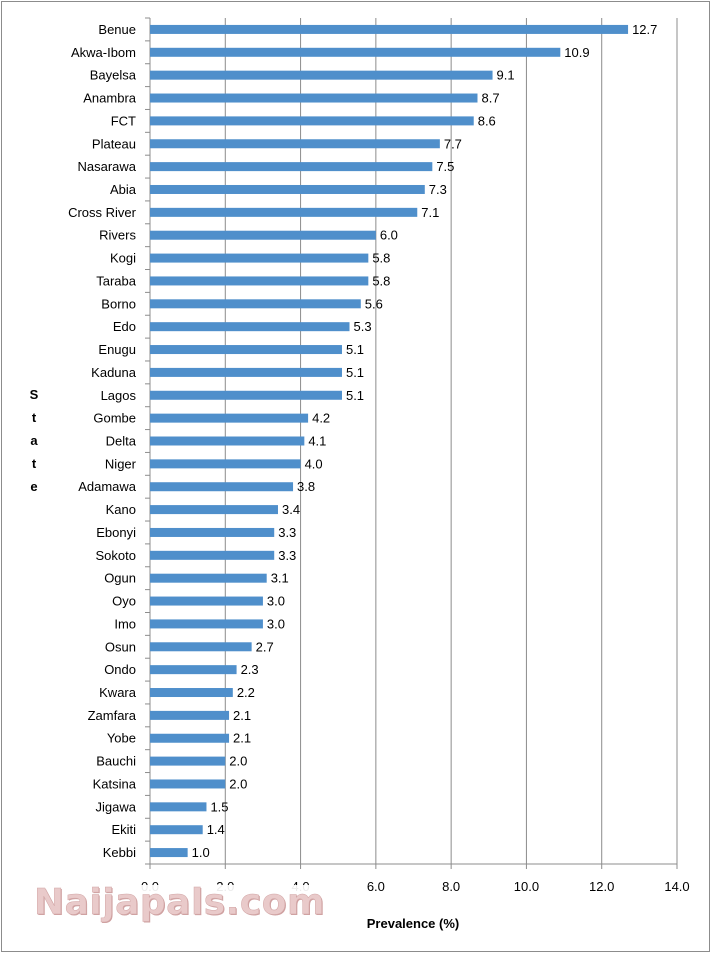 This screenshot has width=713, height=955. Describe the element at coordinates (34, 394) in the screenshot. I see `y-axis-title-letter: S` at that location.